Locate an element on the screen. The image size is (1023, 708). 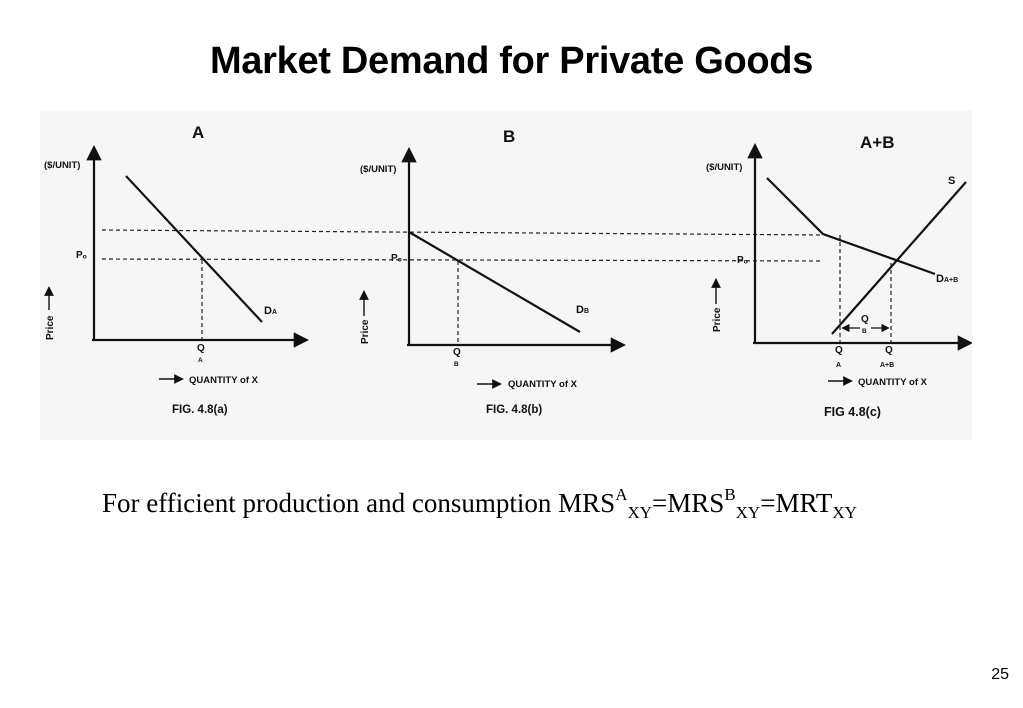
panel-a-price-axis-label: Price is located at coordinates (50, 313).